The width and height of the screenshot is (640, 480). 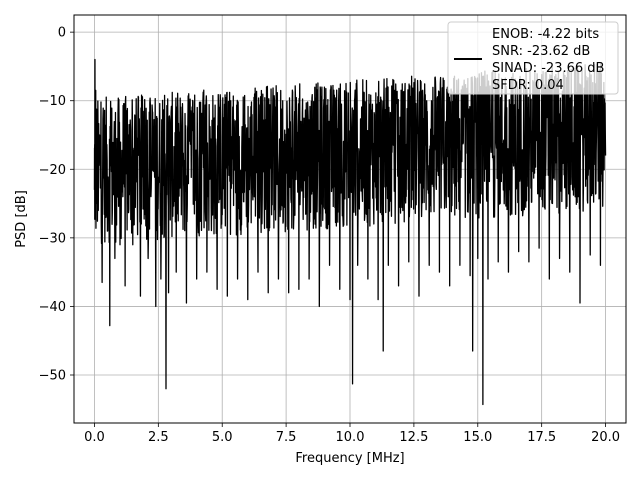 I want to click on x-tick-label: 20.0, so click(x=605, y=437).